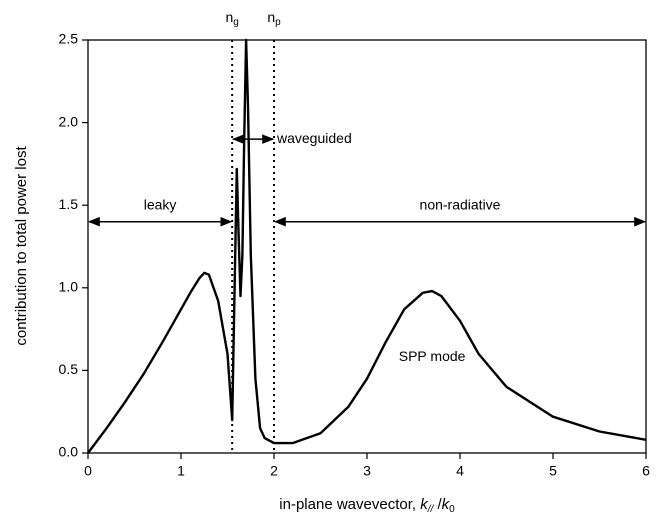  Describe the element at coordinates (314, 138) in the screenshot. I see `range-label: waveguided` at that location.